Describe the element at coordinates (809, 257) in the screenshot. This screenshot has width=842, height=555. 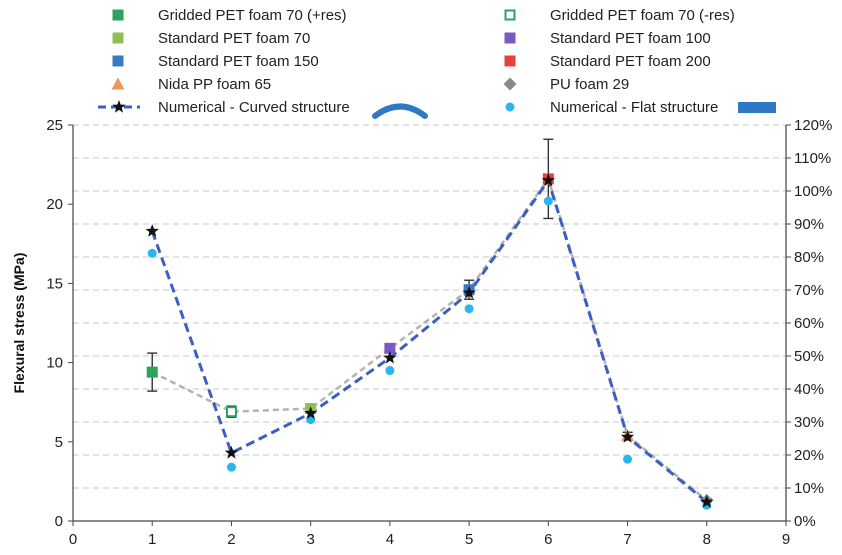
I see `y2-tick-label: 80%` at that location.